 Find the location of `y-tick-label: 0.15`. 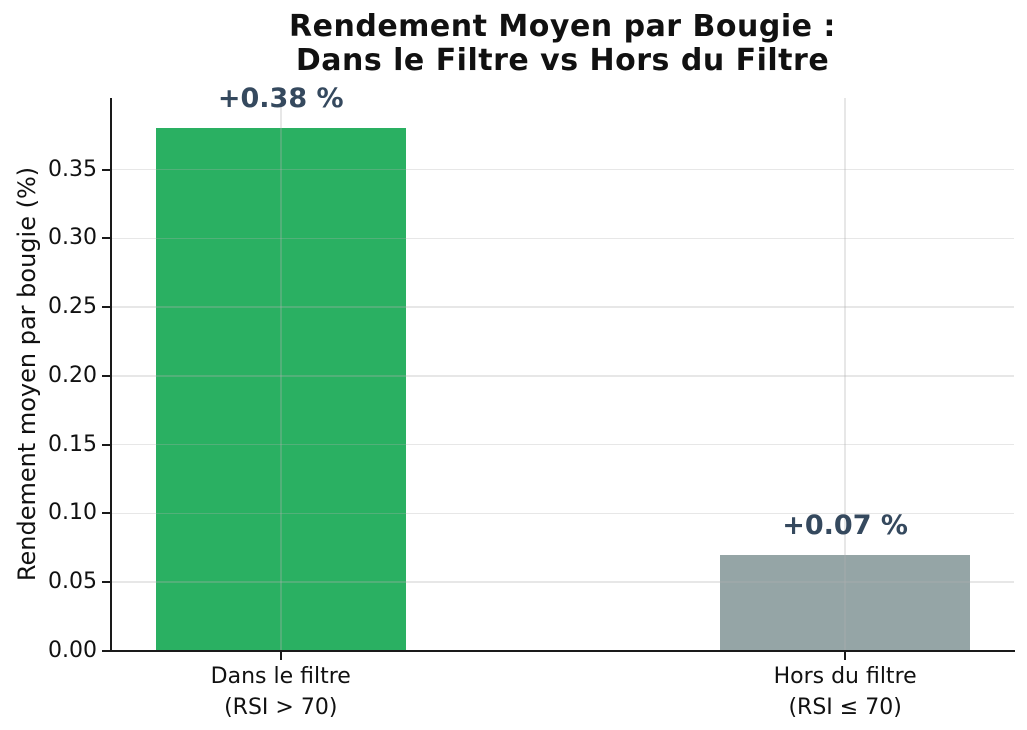

y-tick-label: 0.15 is located at coordinates (72, 444).